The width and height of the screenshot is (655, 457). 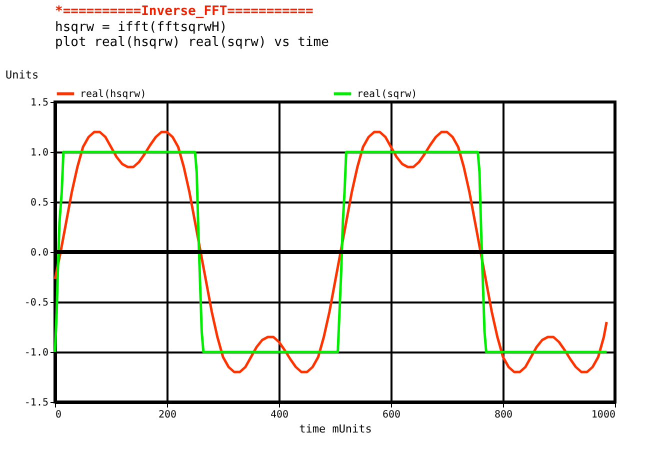 What do you see at coordinates (335, 429) in the screenshot?
I see `x-axis-title: time mUnits` at bounding box center [335, 429].